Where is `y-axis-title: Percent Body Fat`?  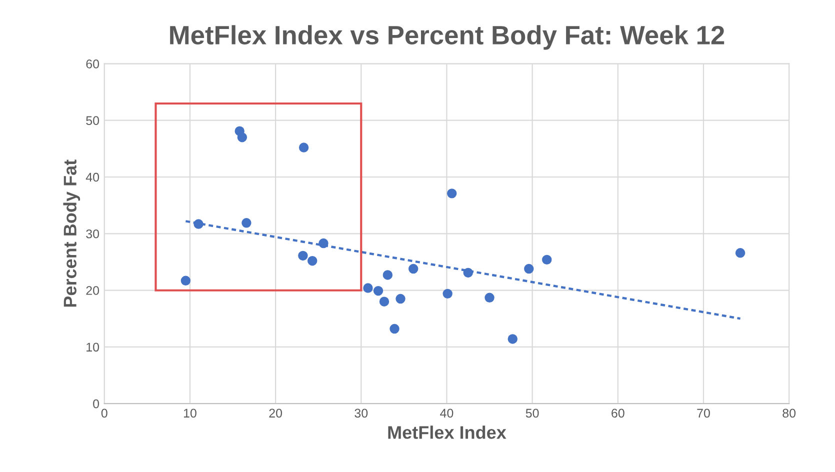 y-axis-title: Percent Body Fat is located at coordinates (71, 233).